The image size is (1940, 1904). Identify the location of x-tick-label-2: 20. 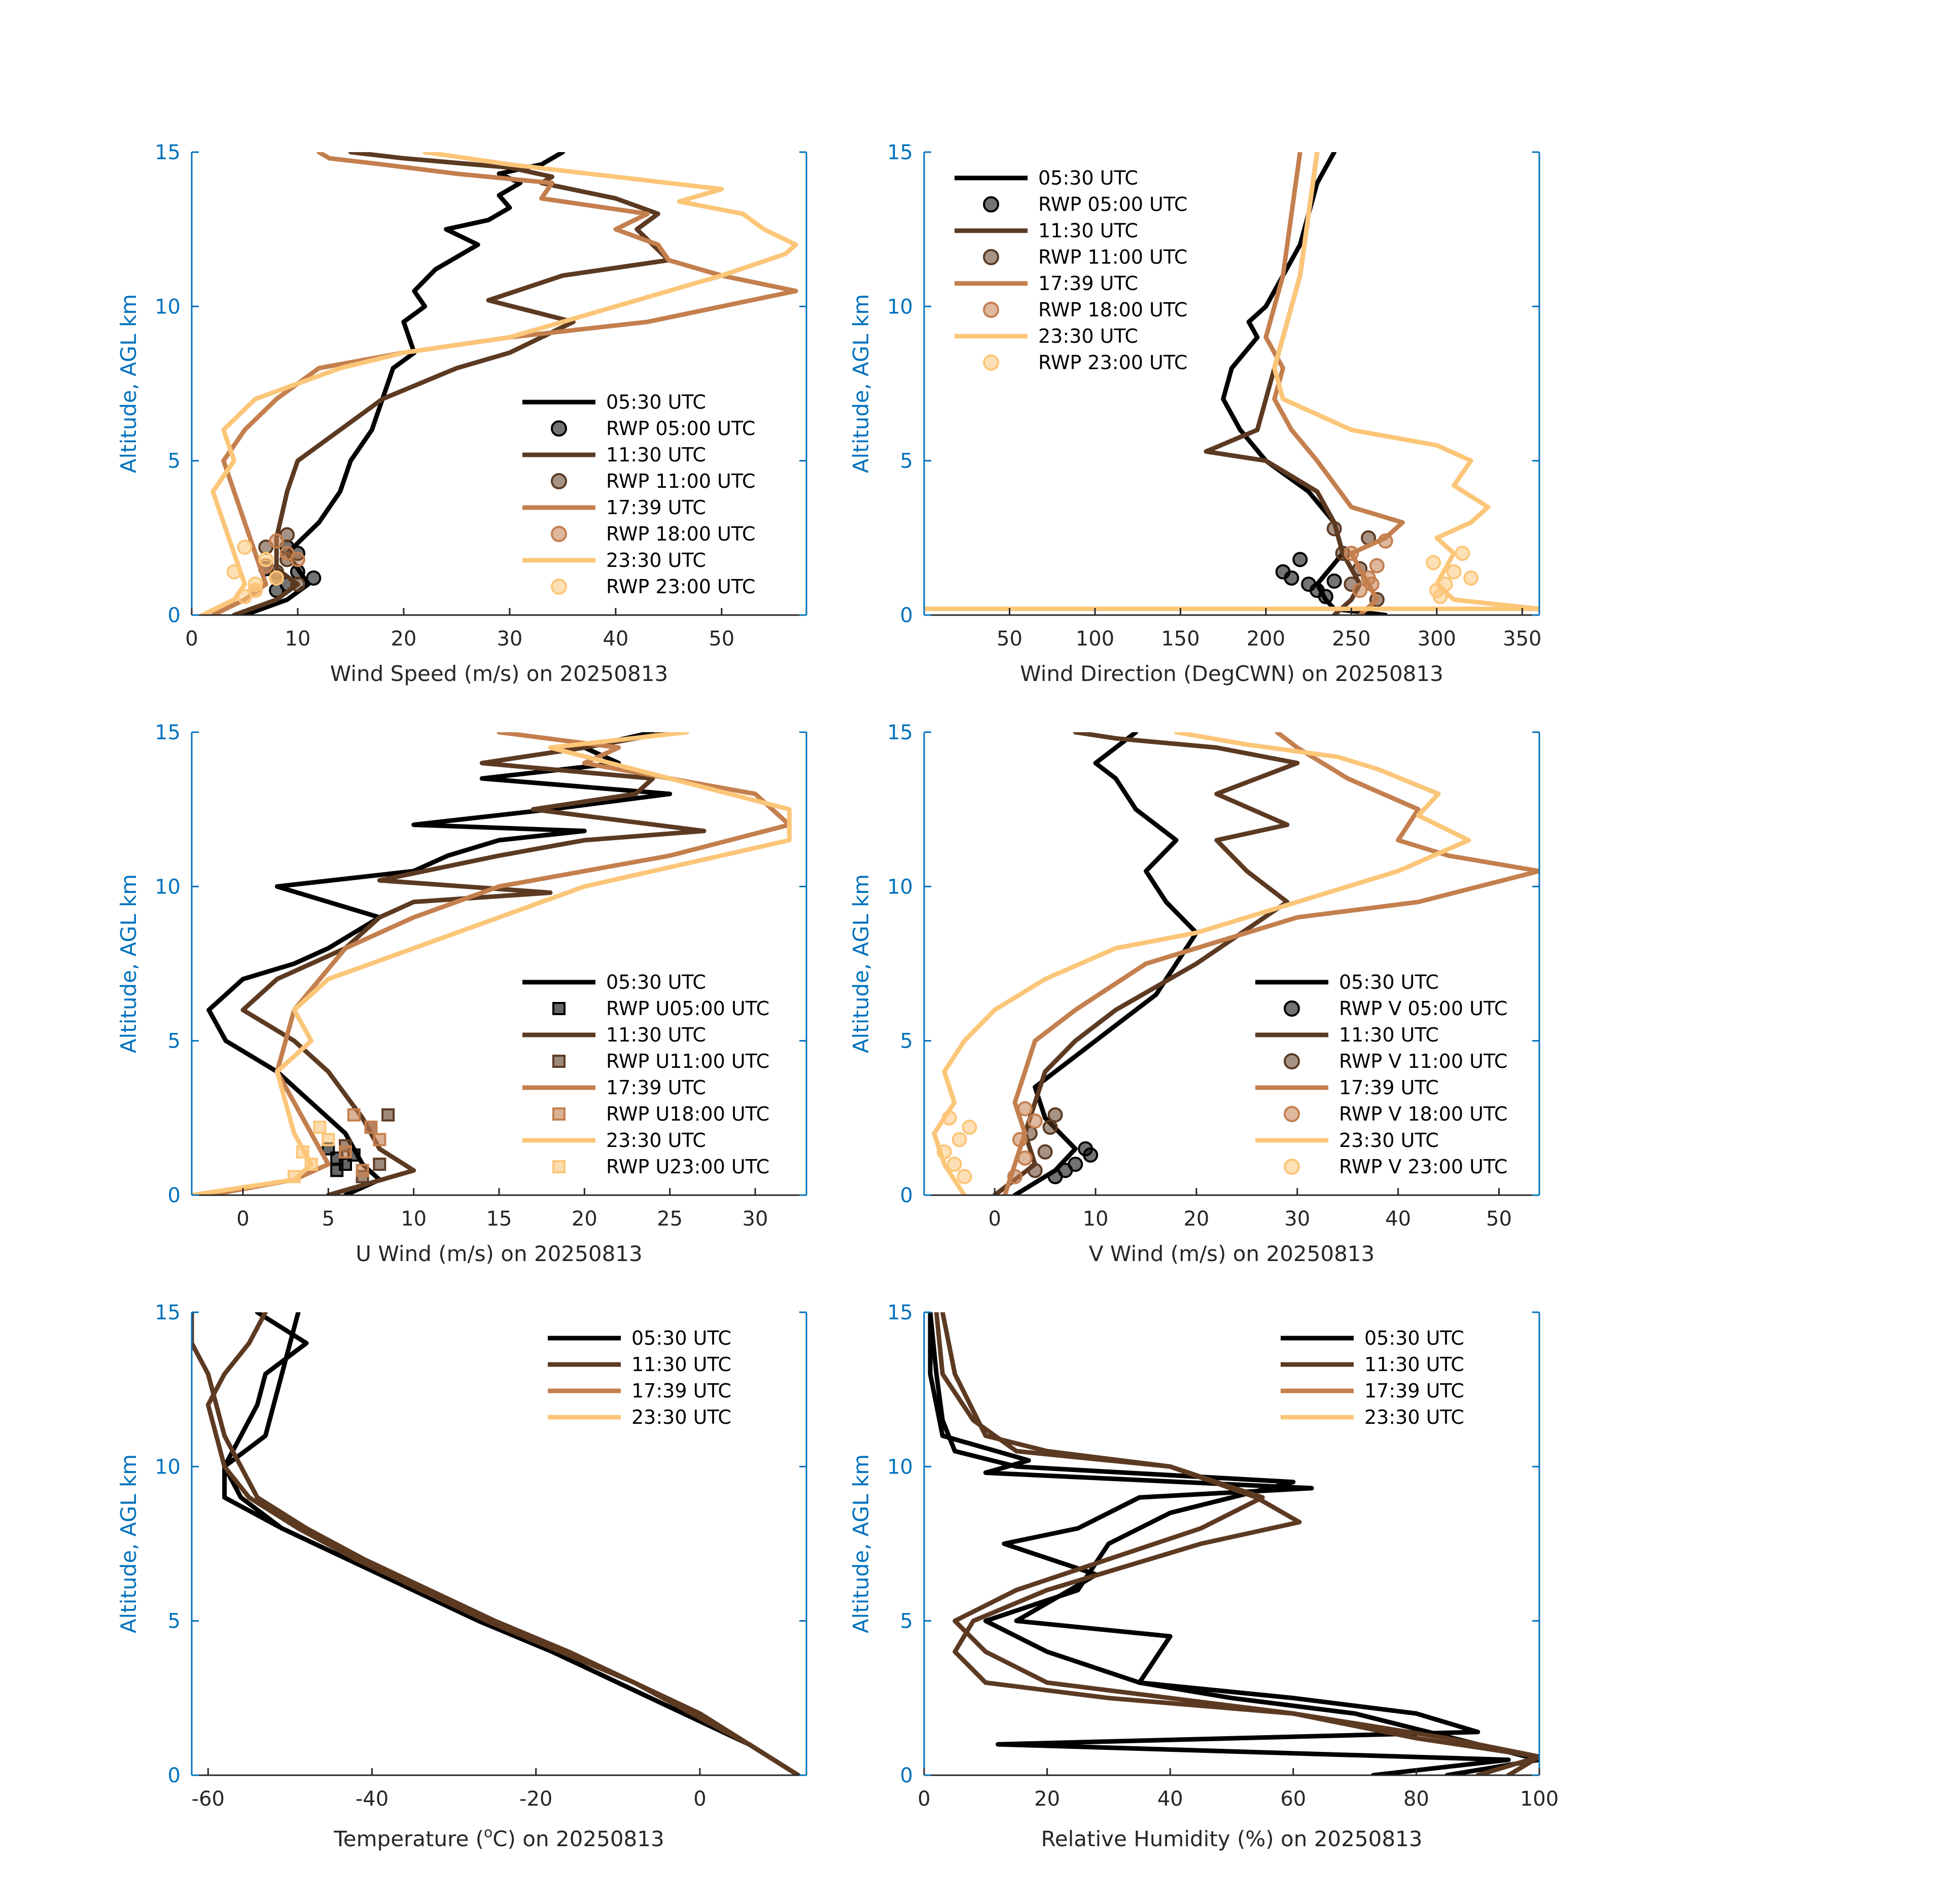
(1047, 1799).